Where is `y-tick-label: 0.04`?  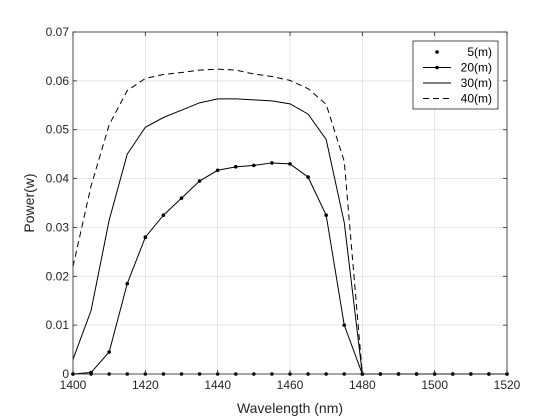 y-tick-label: 0.04 is located at coordinates (58, 179).